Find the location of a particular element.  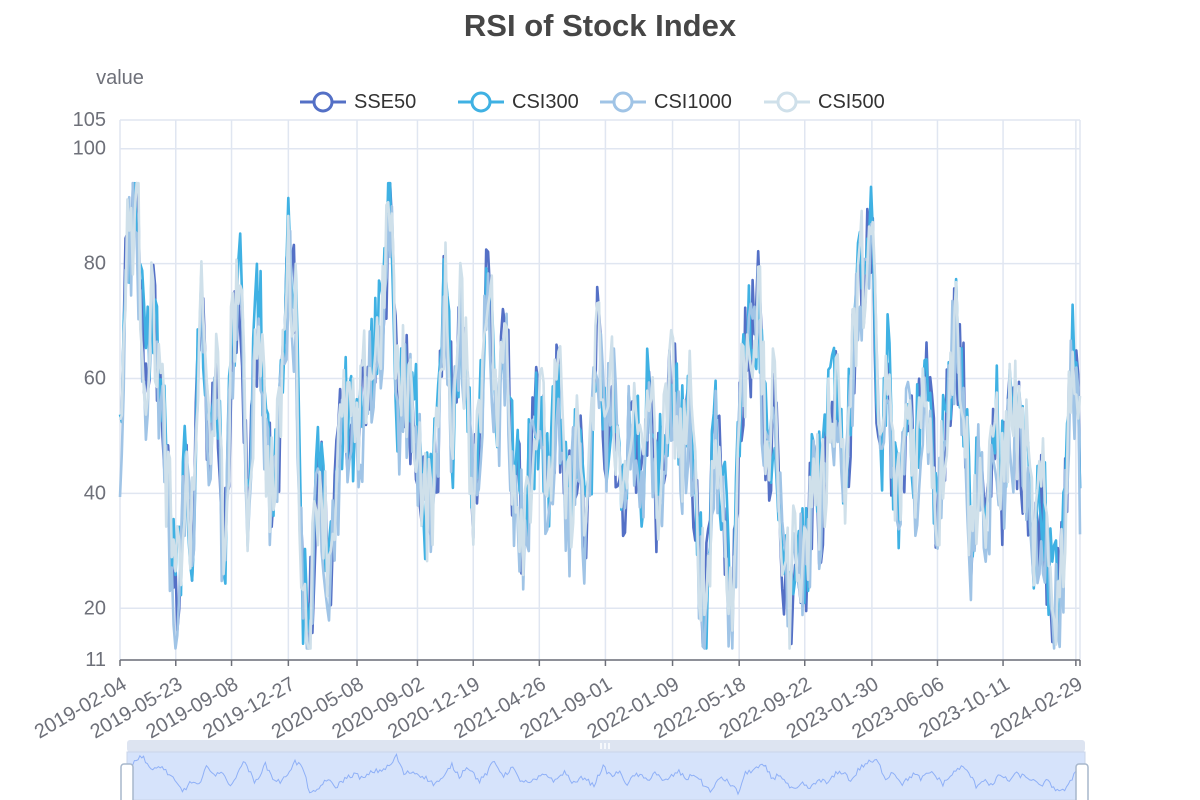

zoom-track is located at coordinates (606, 775).